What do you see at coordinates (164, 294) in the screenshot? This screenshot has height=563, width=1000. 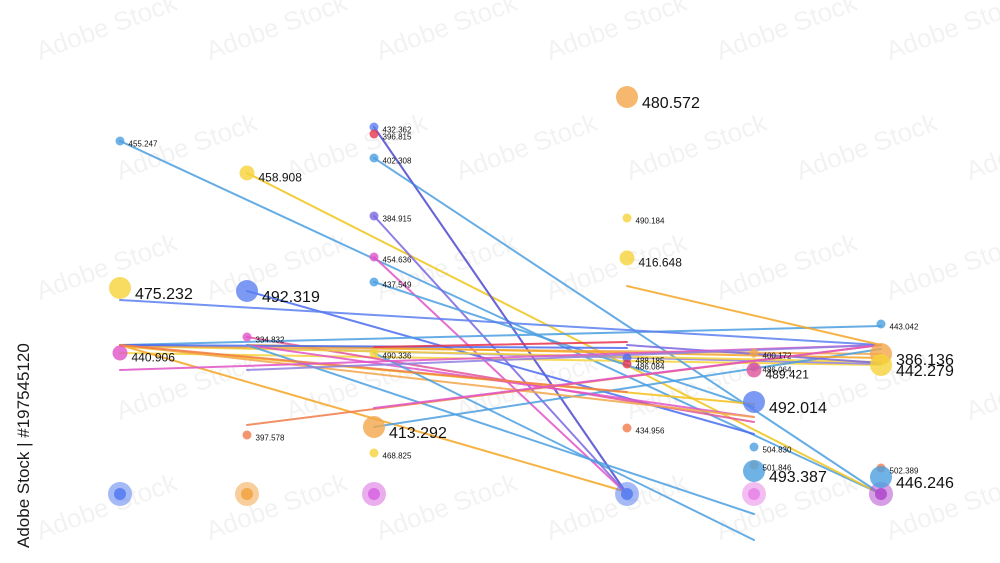 I see `value-label: 475.232` at bounding box center [164, 294].